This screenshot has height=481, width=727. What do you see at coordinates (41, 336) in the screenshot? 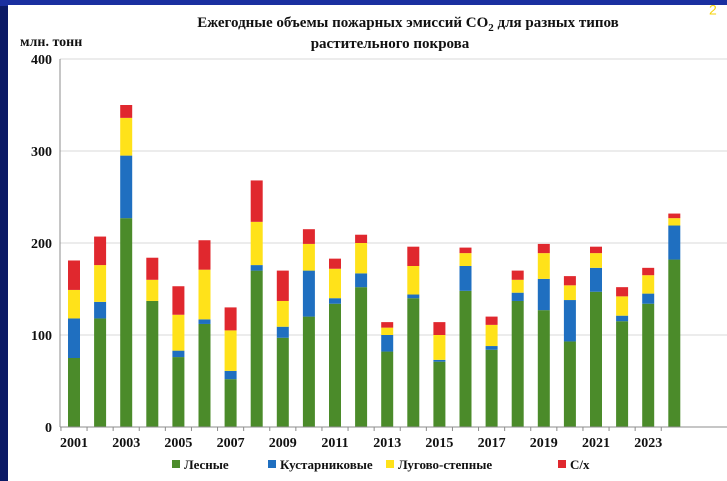
I see `y-tick-label: 100` at bounding box center [41, 336].